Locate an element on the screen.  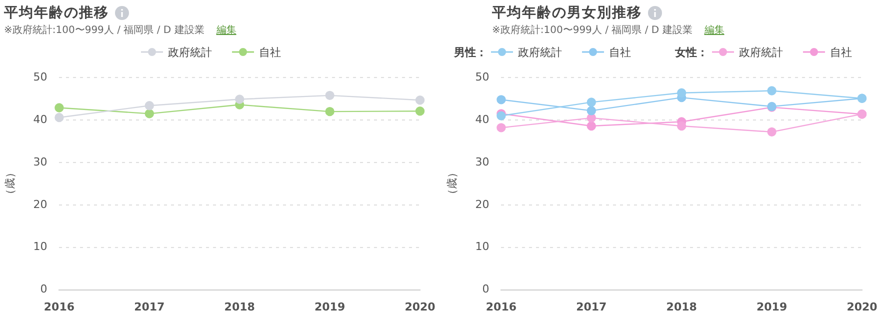
chart-title: 平均年齢の男女別推移 is located at coordinates (567, 13).